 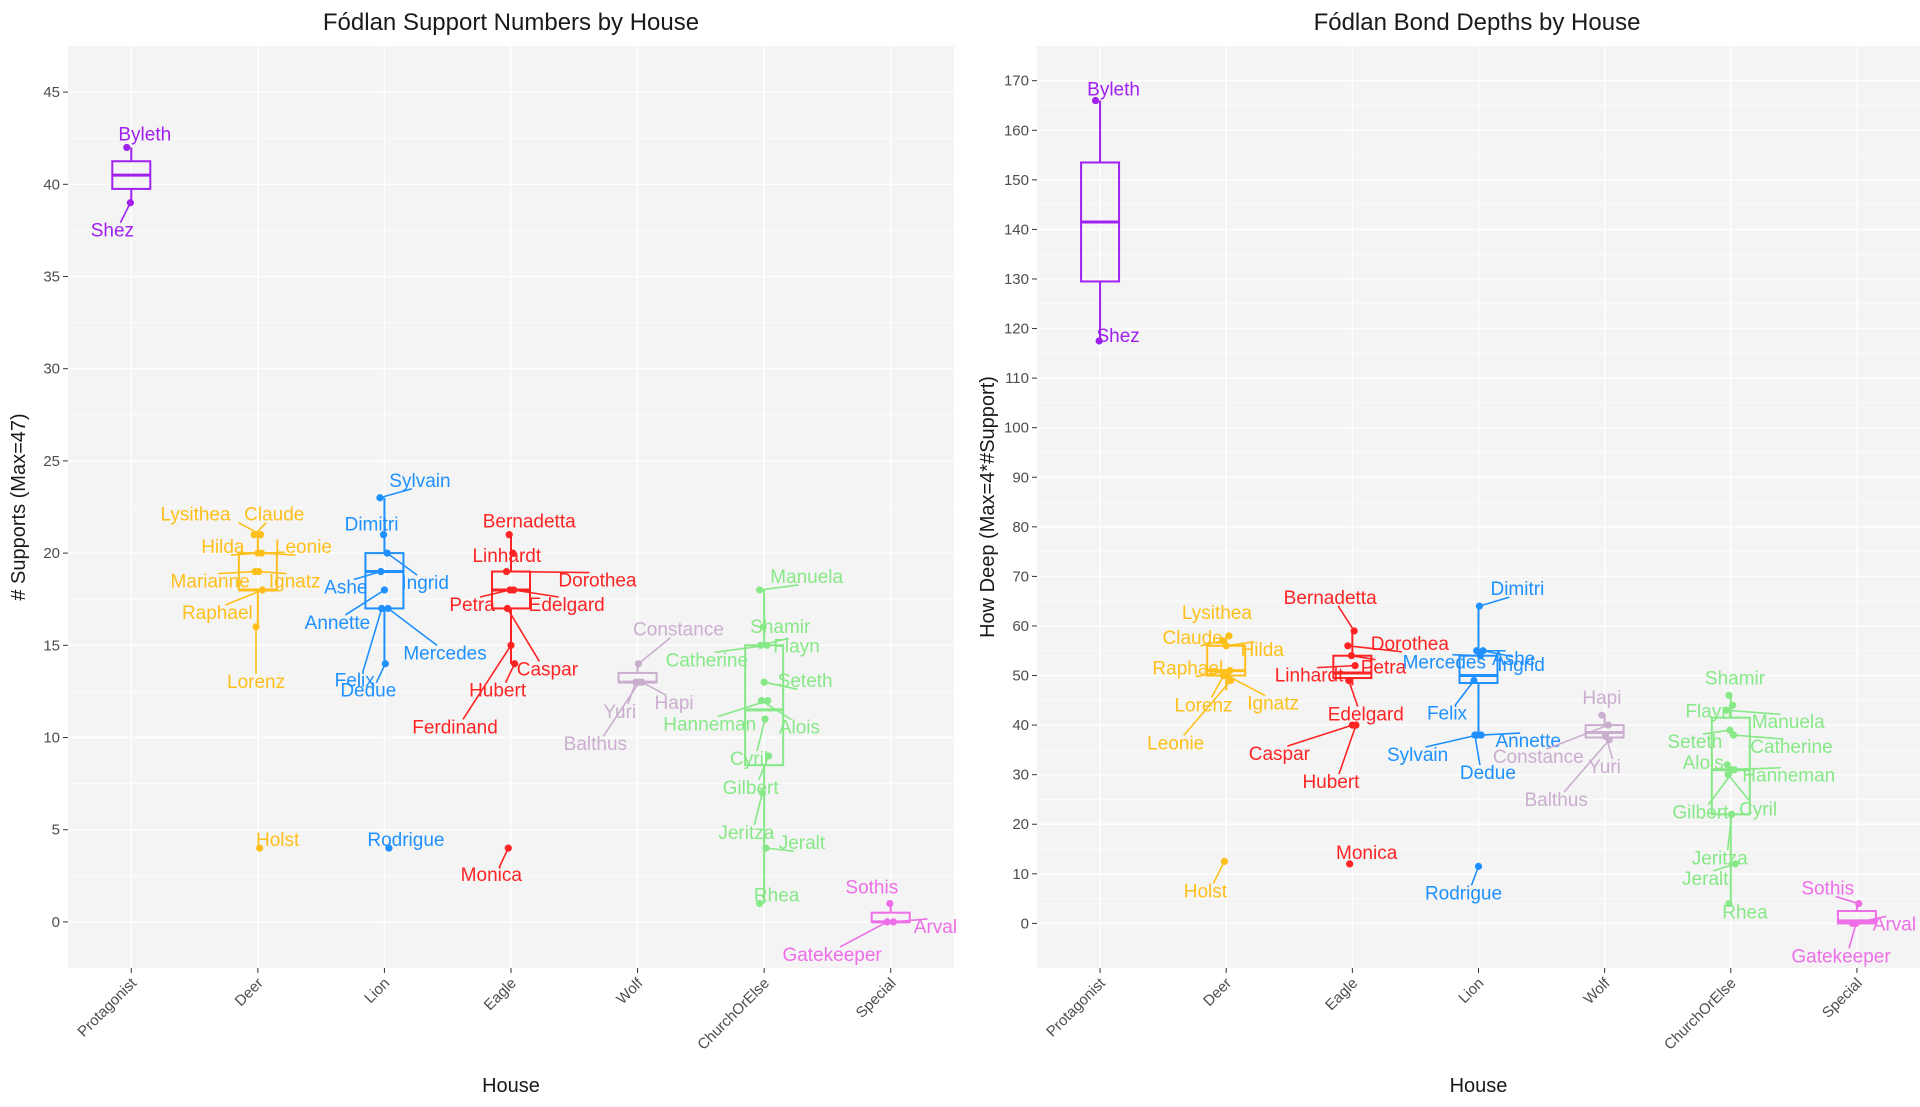 What do you see at coordinates (389, 848) in the screenshot?
I see `point-rodrigue` at bounding box center [389, 848].